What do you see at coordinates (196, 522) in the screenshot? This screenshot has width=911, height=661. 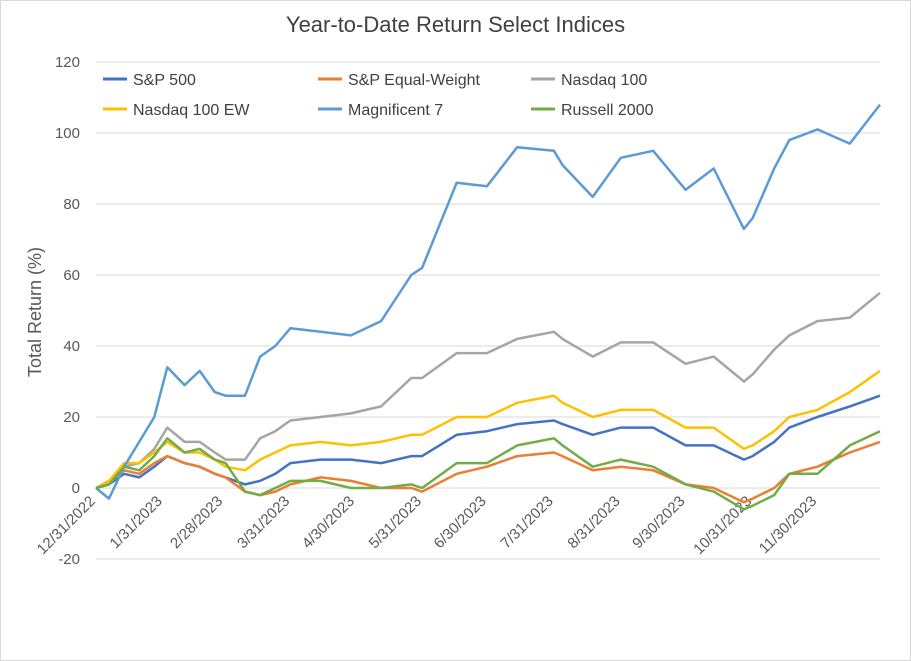 I see `x-tick-label: 2/28/2023` at bounding box center [196, 522].